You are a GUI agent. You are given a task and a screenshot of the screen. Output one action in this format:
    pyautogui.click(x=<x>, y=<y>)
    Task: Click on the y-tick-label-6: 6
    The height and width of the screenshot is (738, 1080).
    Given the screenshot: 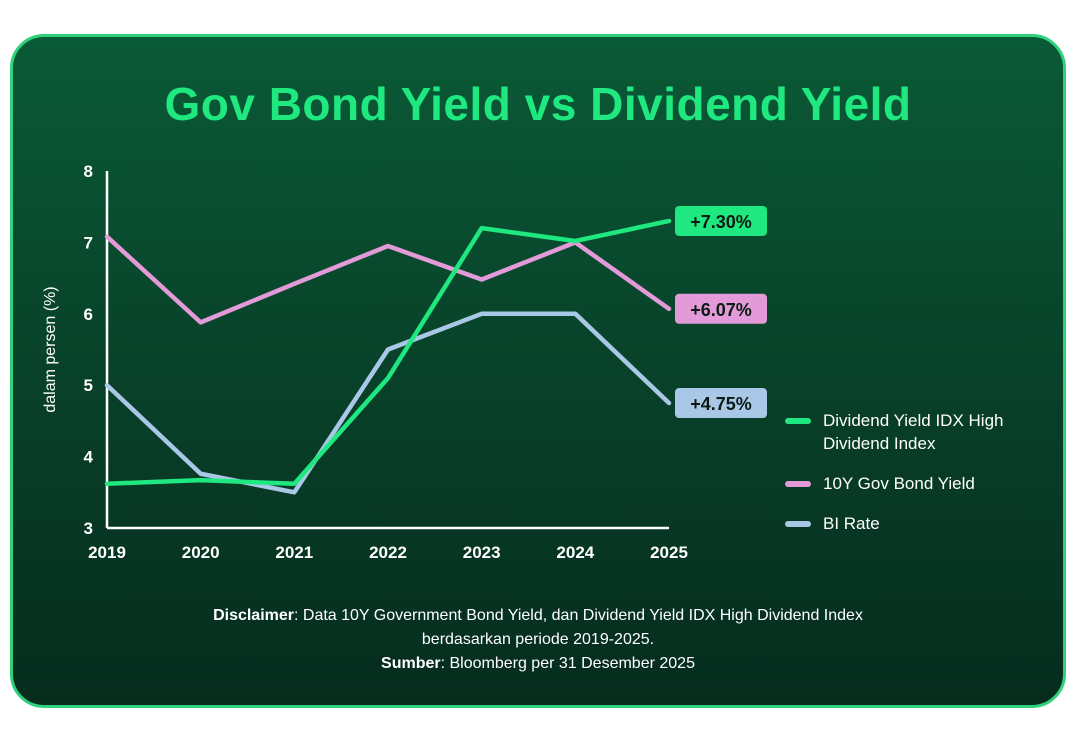 What is the action you would take?
    pyautogui.click(x=88, y=314)
    